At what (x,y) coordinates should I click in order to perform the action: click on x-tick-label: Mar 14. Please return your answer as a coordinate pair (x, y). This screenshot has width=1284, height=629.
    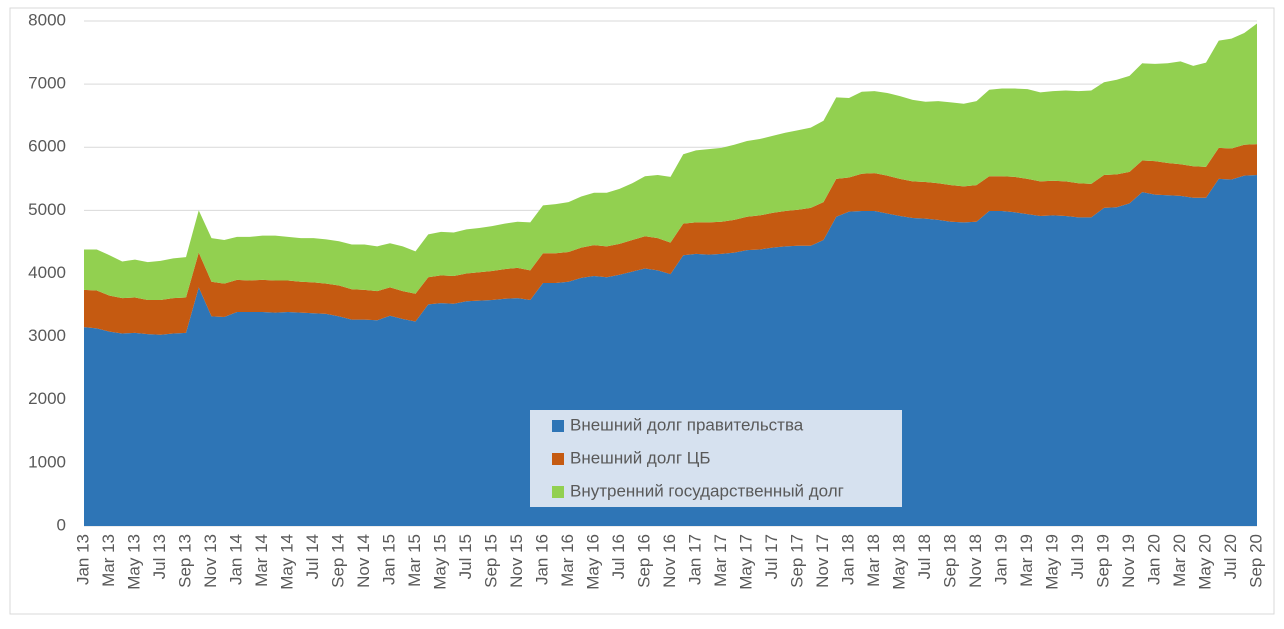
    Looking at the image, I should click on (261, 560).